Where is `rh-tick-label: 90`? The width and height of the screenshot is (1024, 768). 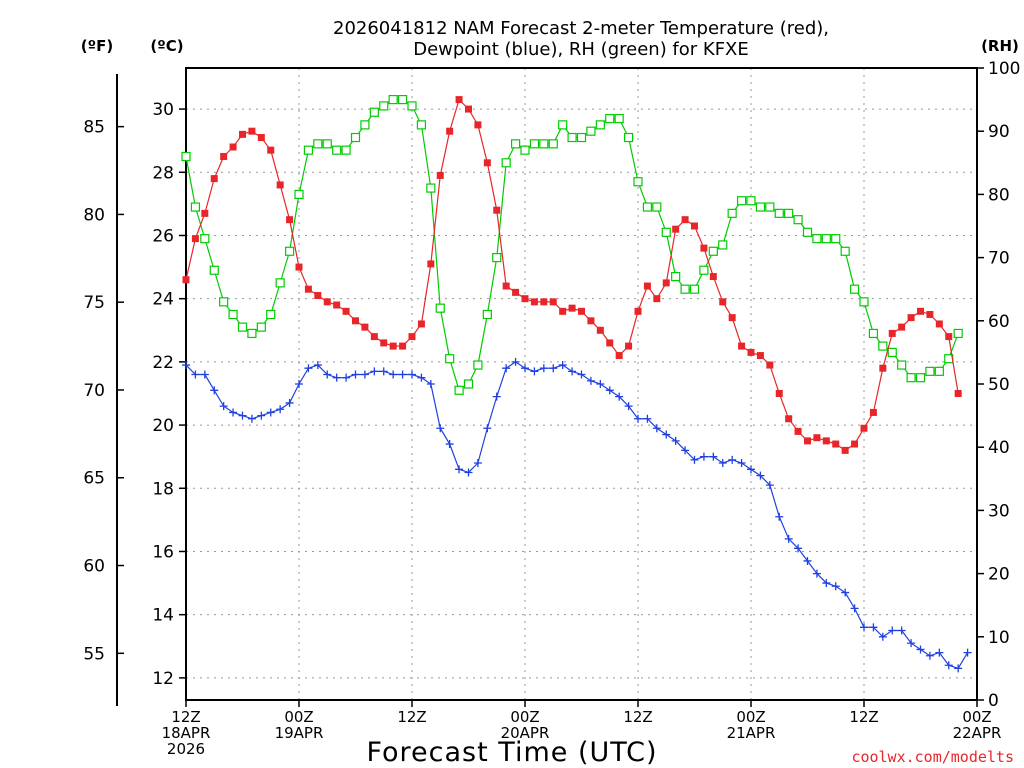 rh-tick-label: 90 is located at coordinates (999, 132).